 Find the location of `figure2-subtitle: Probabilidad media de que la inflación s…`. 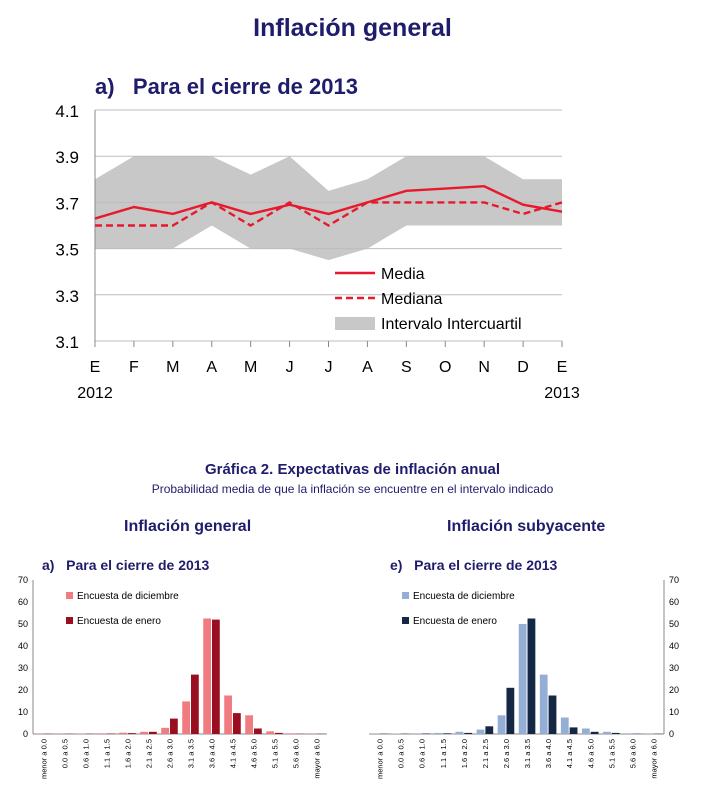

figure2-subtitle: Probabilidad media de que la inflación s… is located at coordinates (352, 489).